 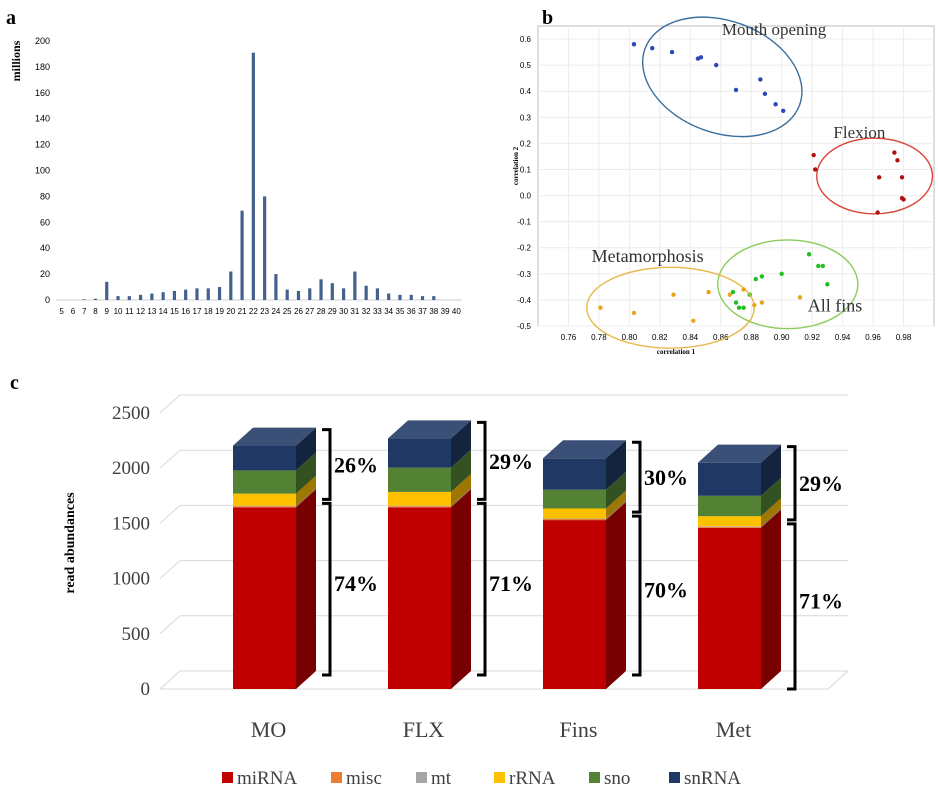 I want to click on y-tick-label: 0.1, so click(x=526, y=169).